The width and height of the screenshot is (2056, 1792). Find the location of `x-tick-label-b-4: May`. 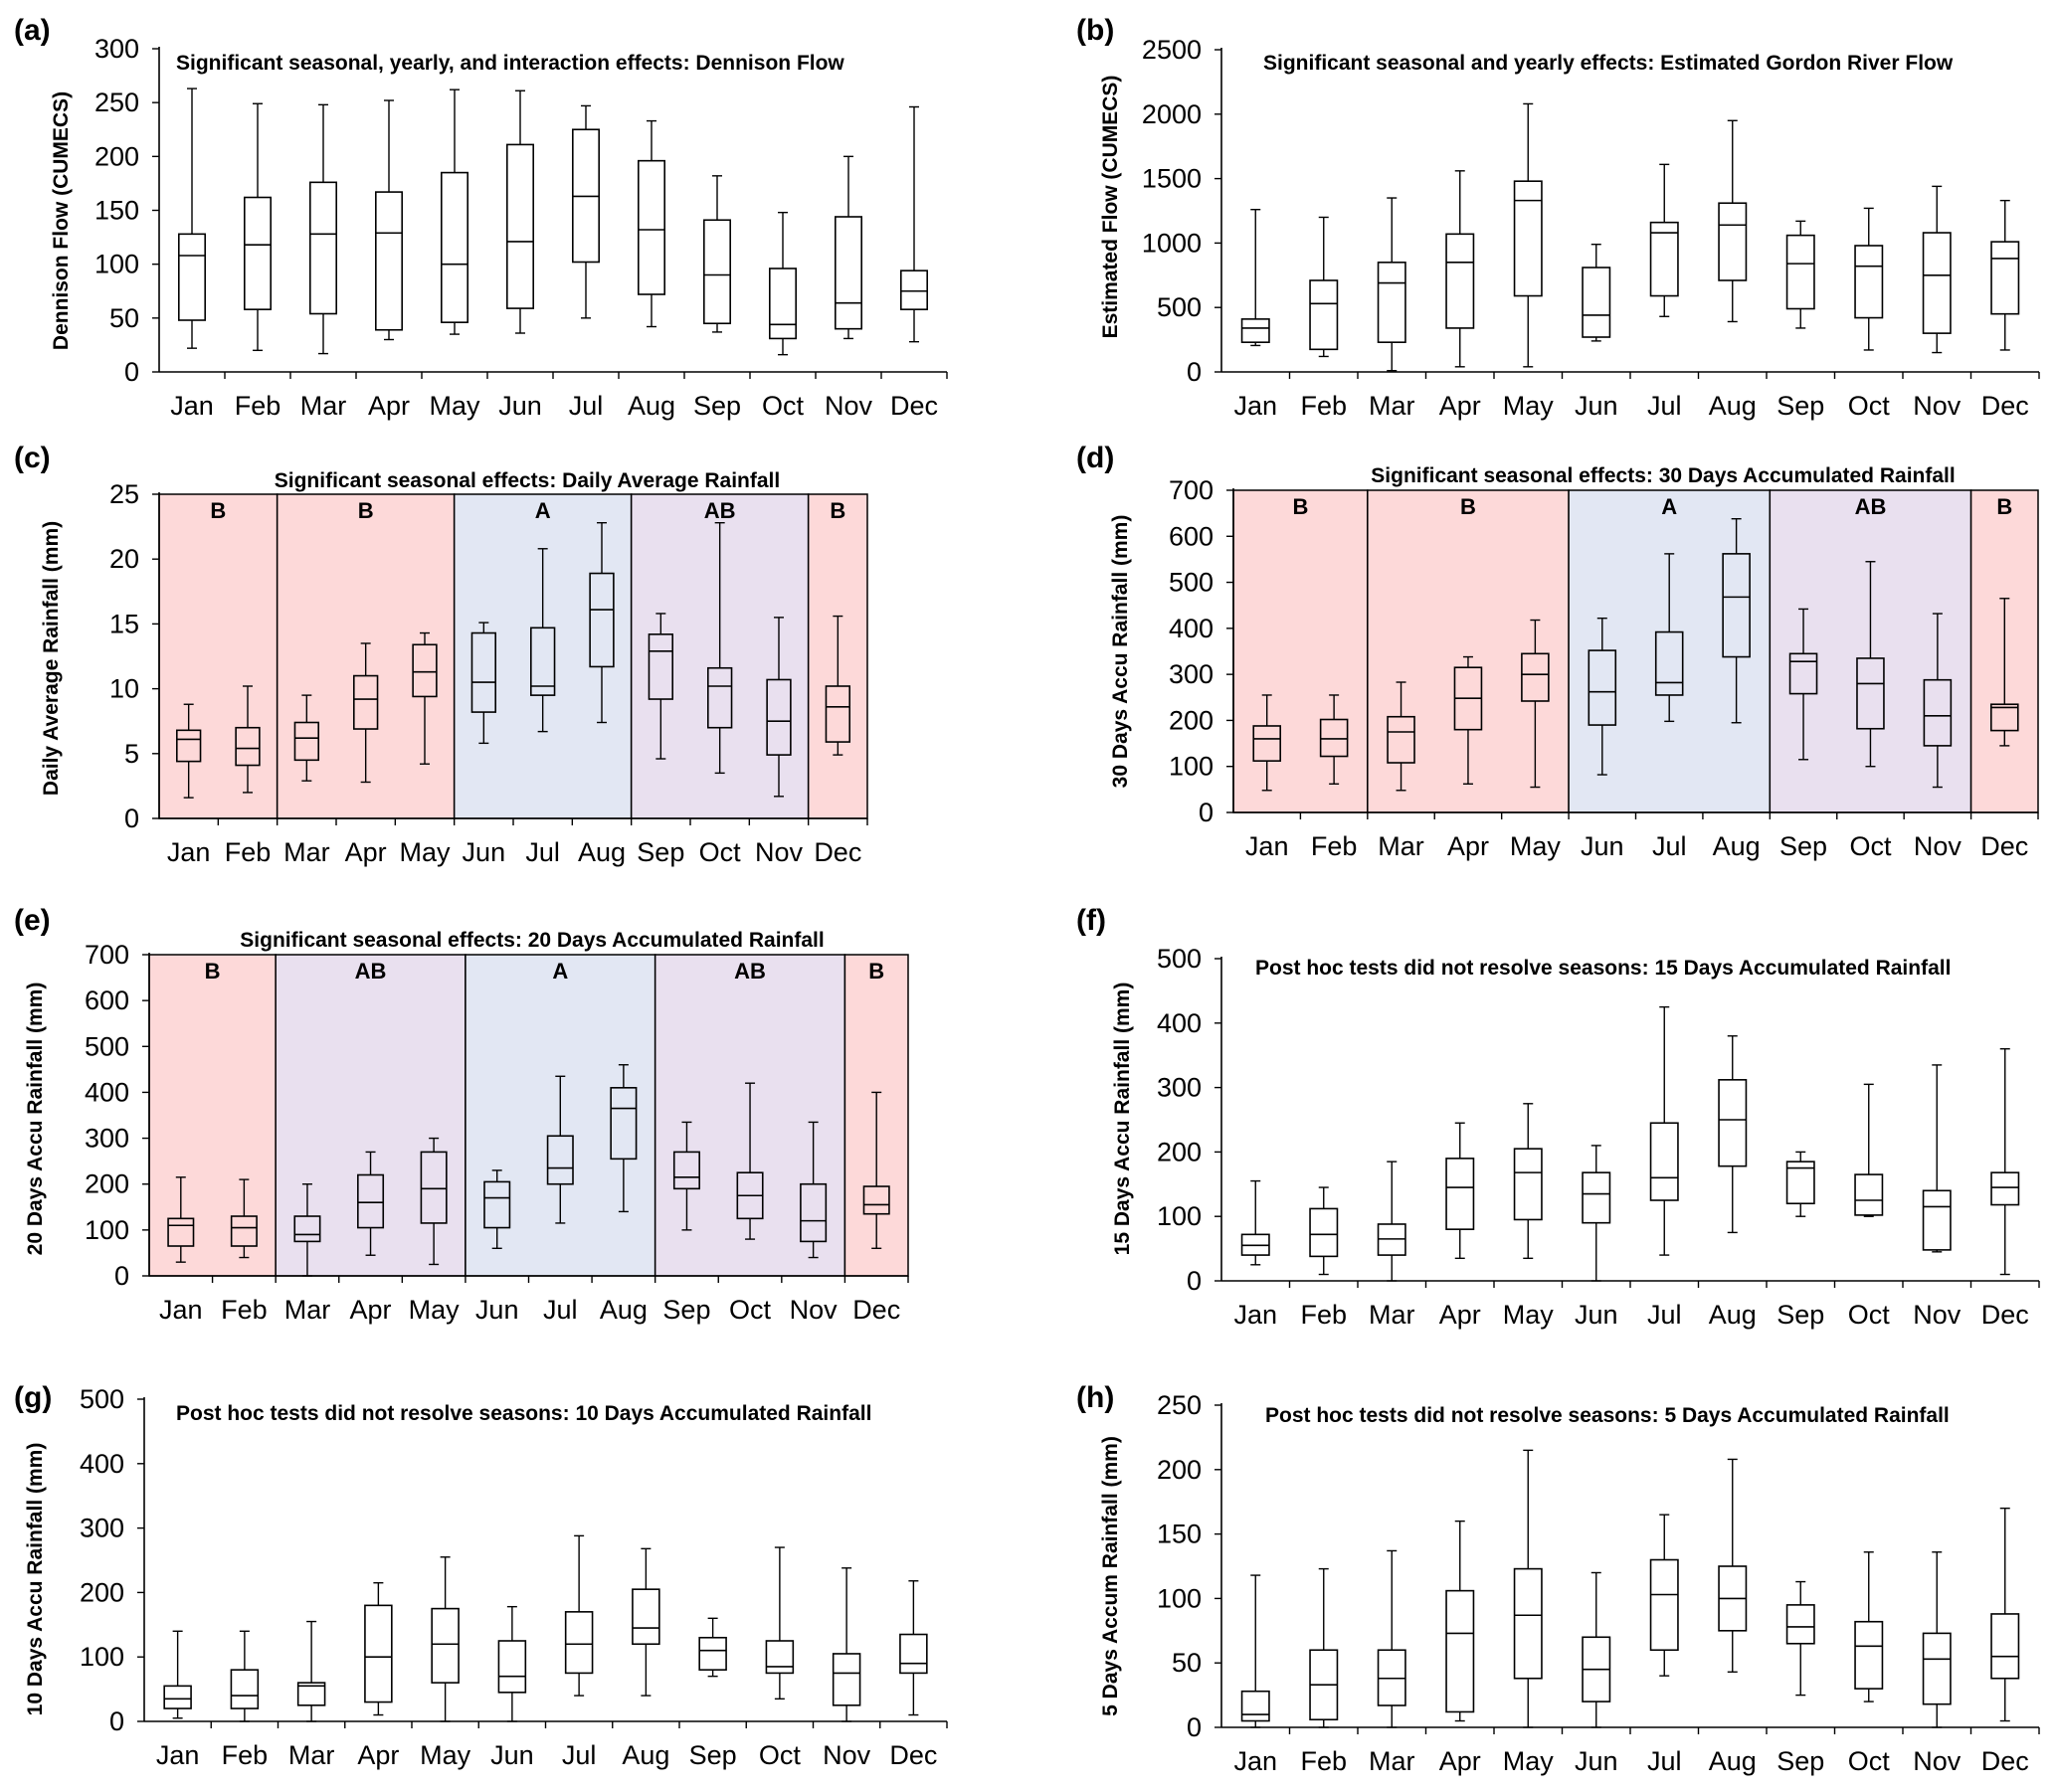

x-tick-label-b-4: May is located at coordinates (1529, 406).